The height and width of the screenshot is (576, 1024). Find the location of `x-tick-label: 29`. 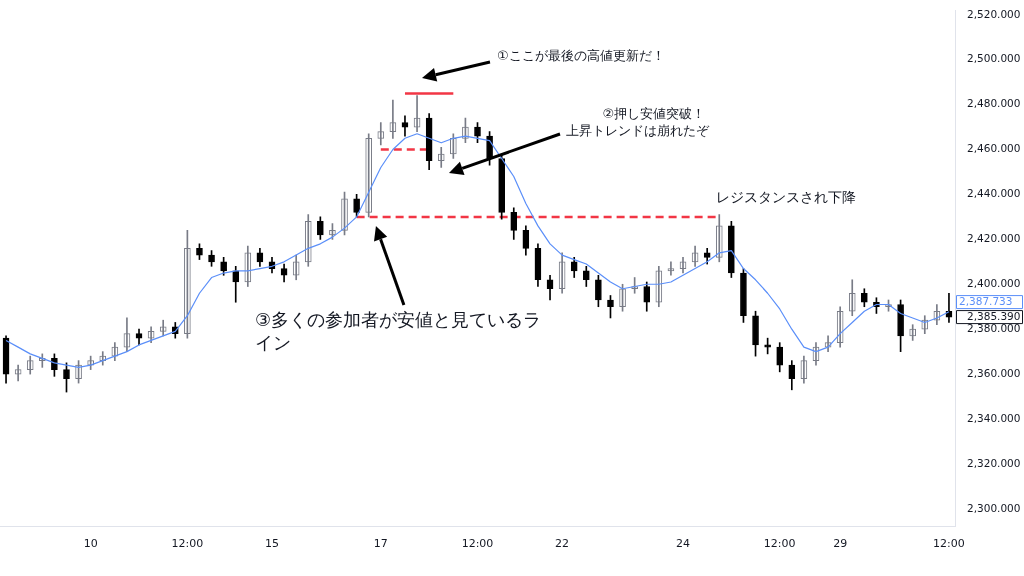

x-tick-label: 29 is located at coordinates (840, 544).